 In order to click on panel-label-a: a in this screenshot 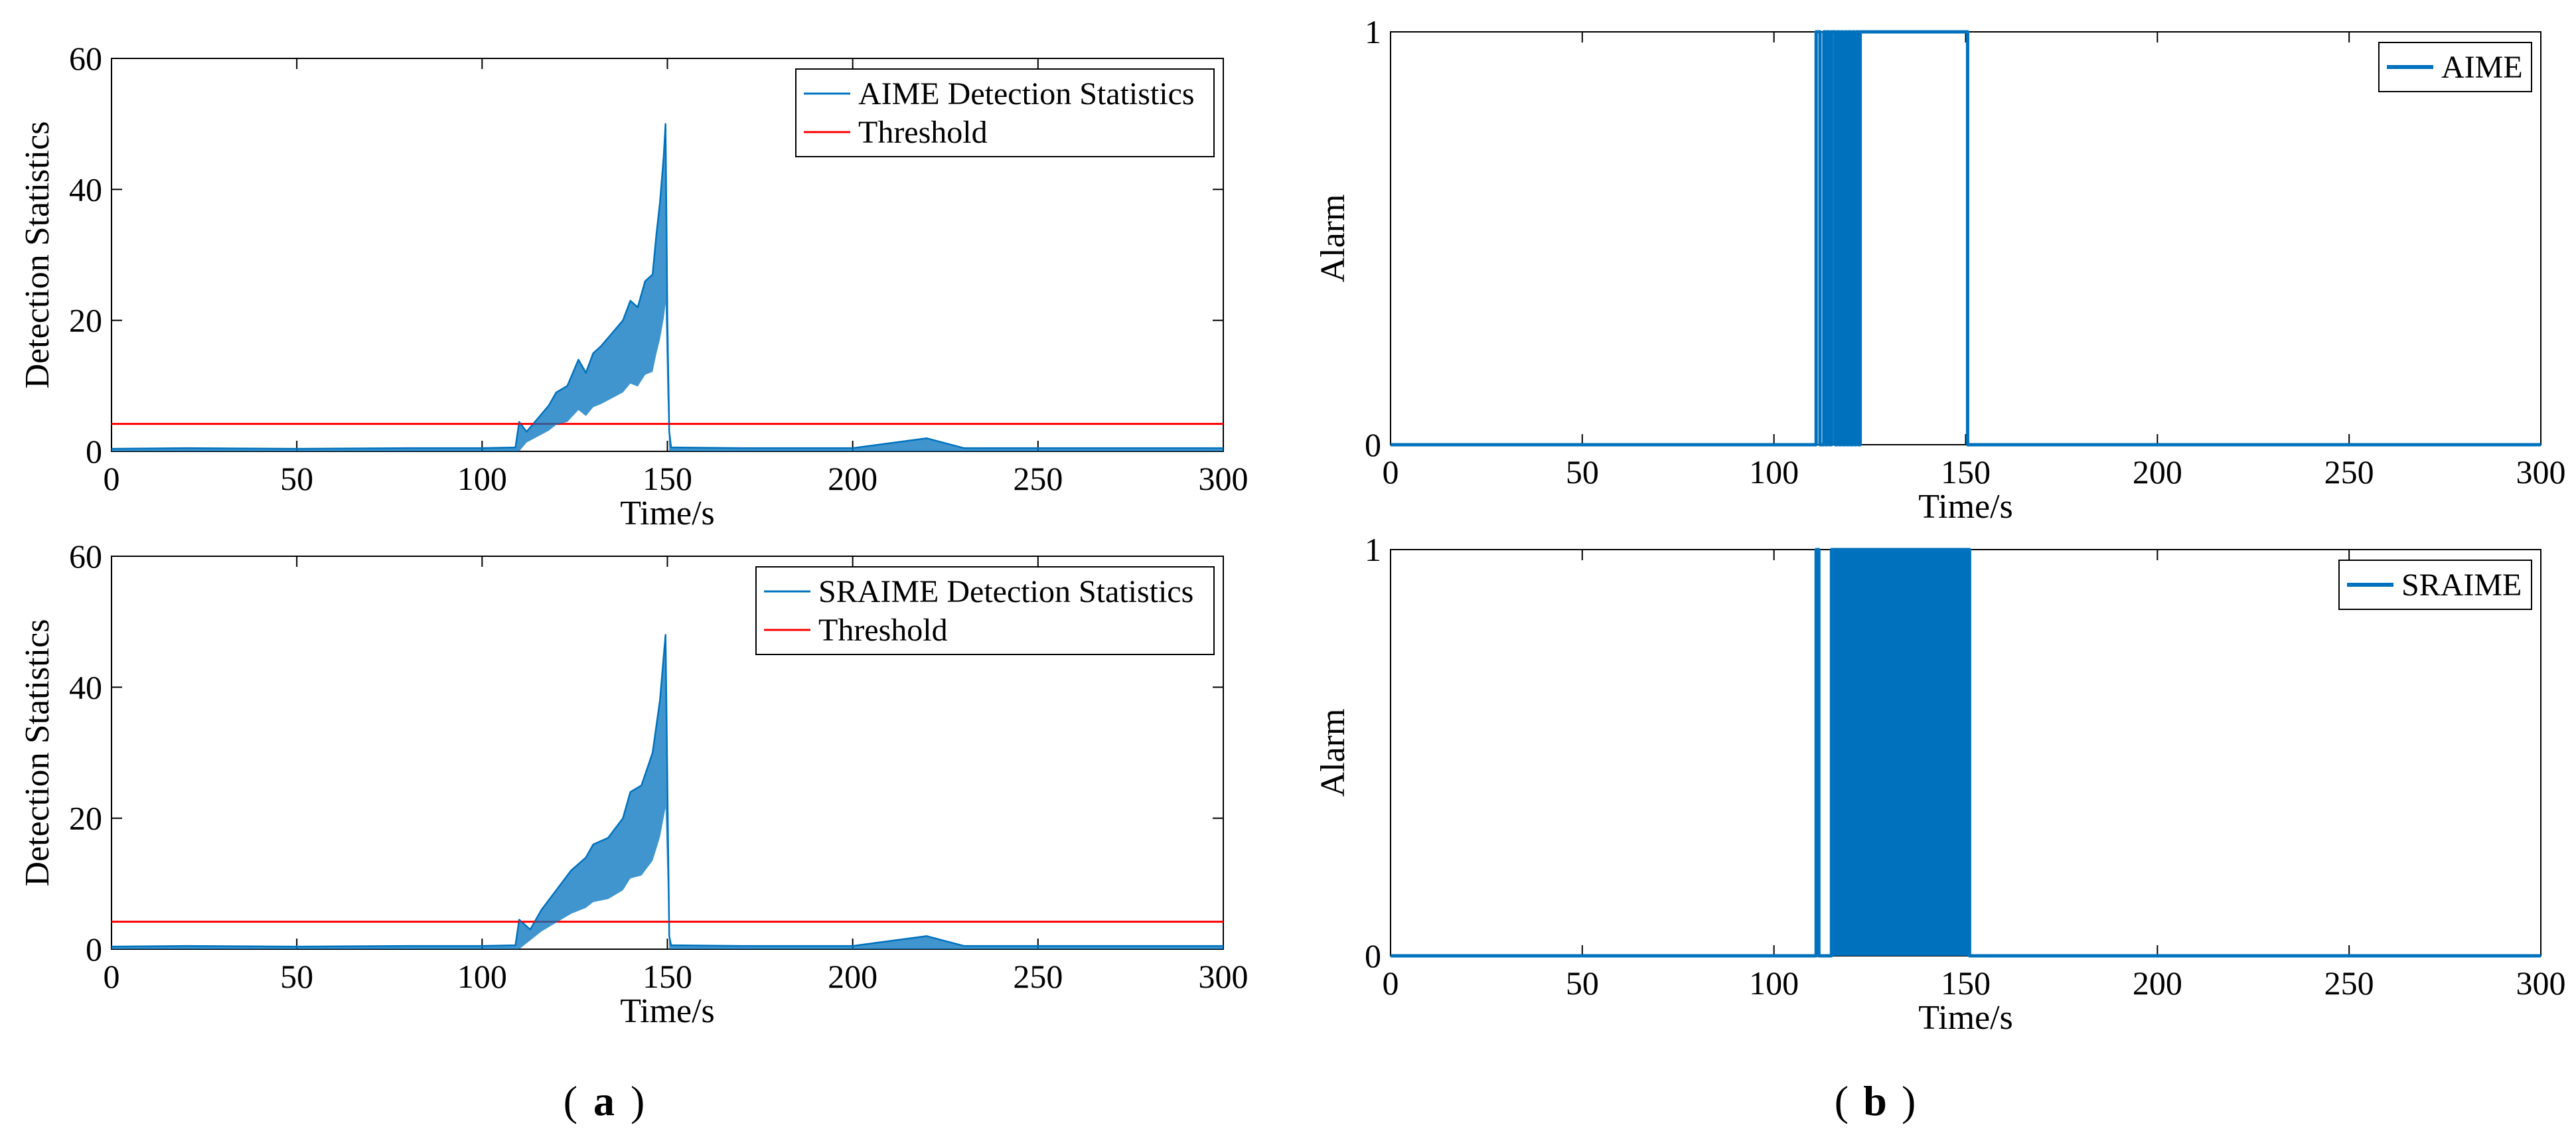, I will do `click(604, 1100)`.